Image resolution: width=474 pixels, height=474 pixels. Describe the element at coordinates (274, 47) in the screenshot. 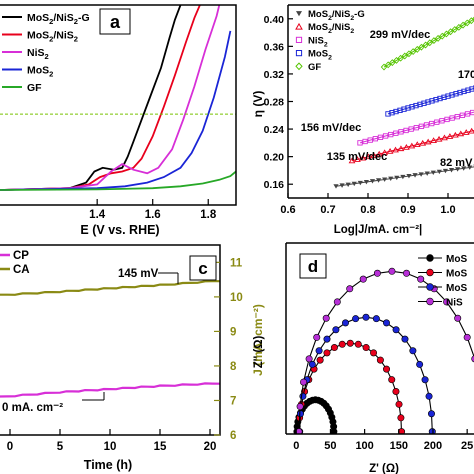

I see `b-ytick-label-5: 0.36` at that location.